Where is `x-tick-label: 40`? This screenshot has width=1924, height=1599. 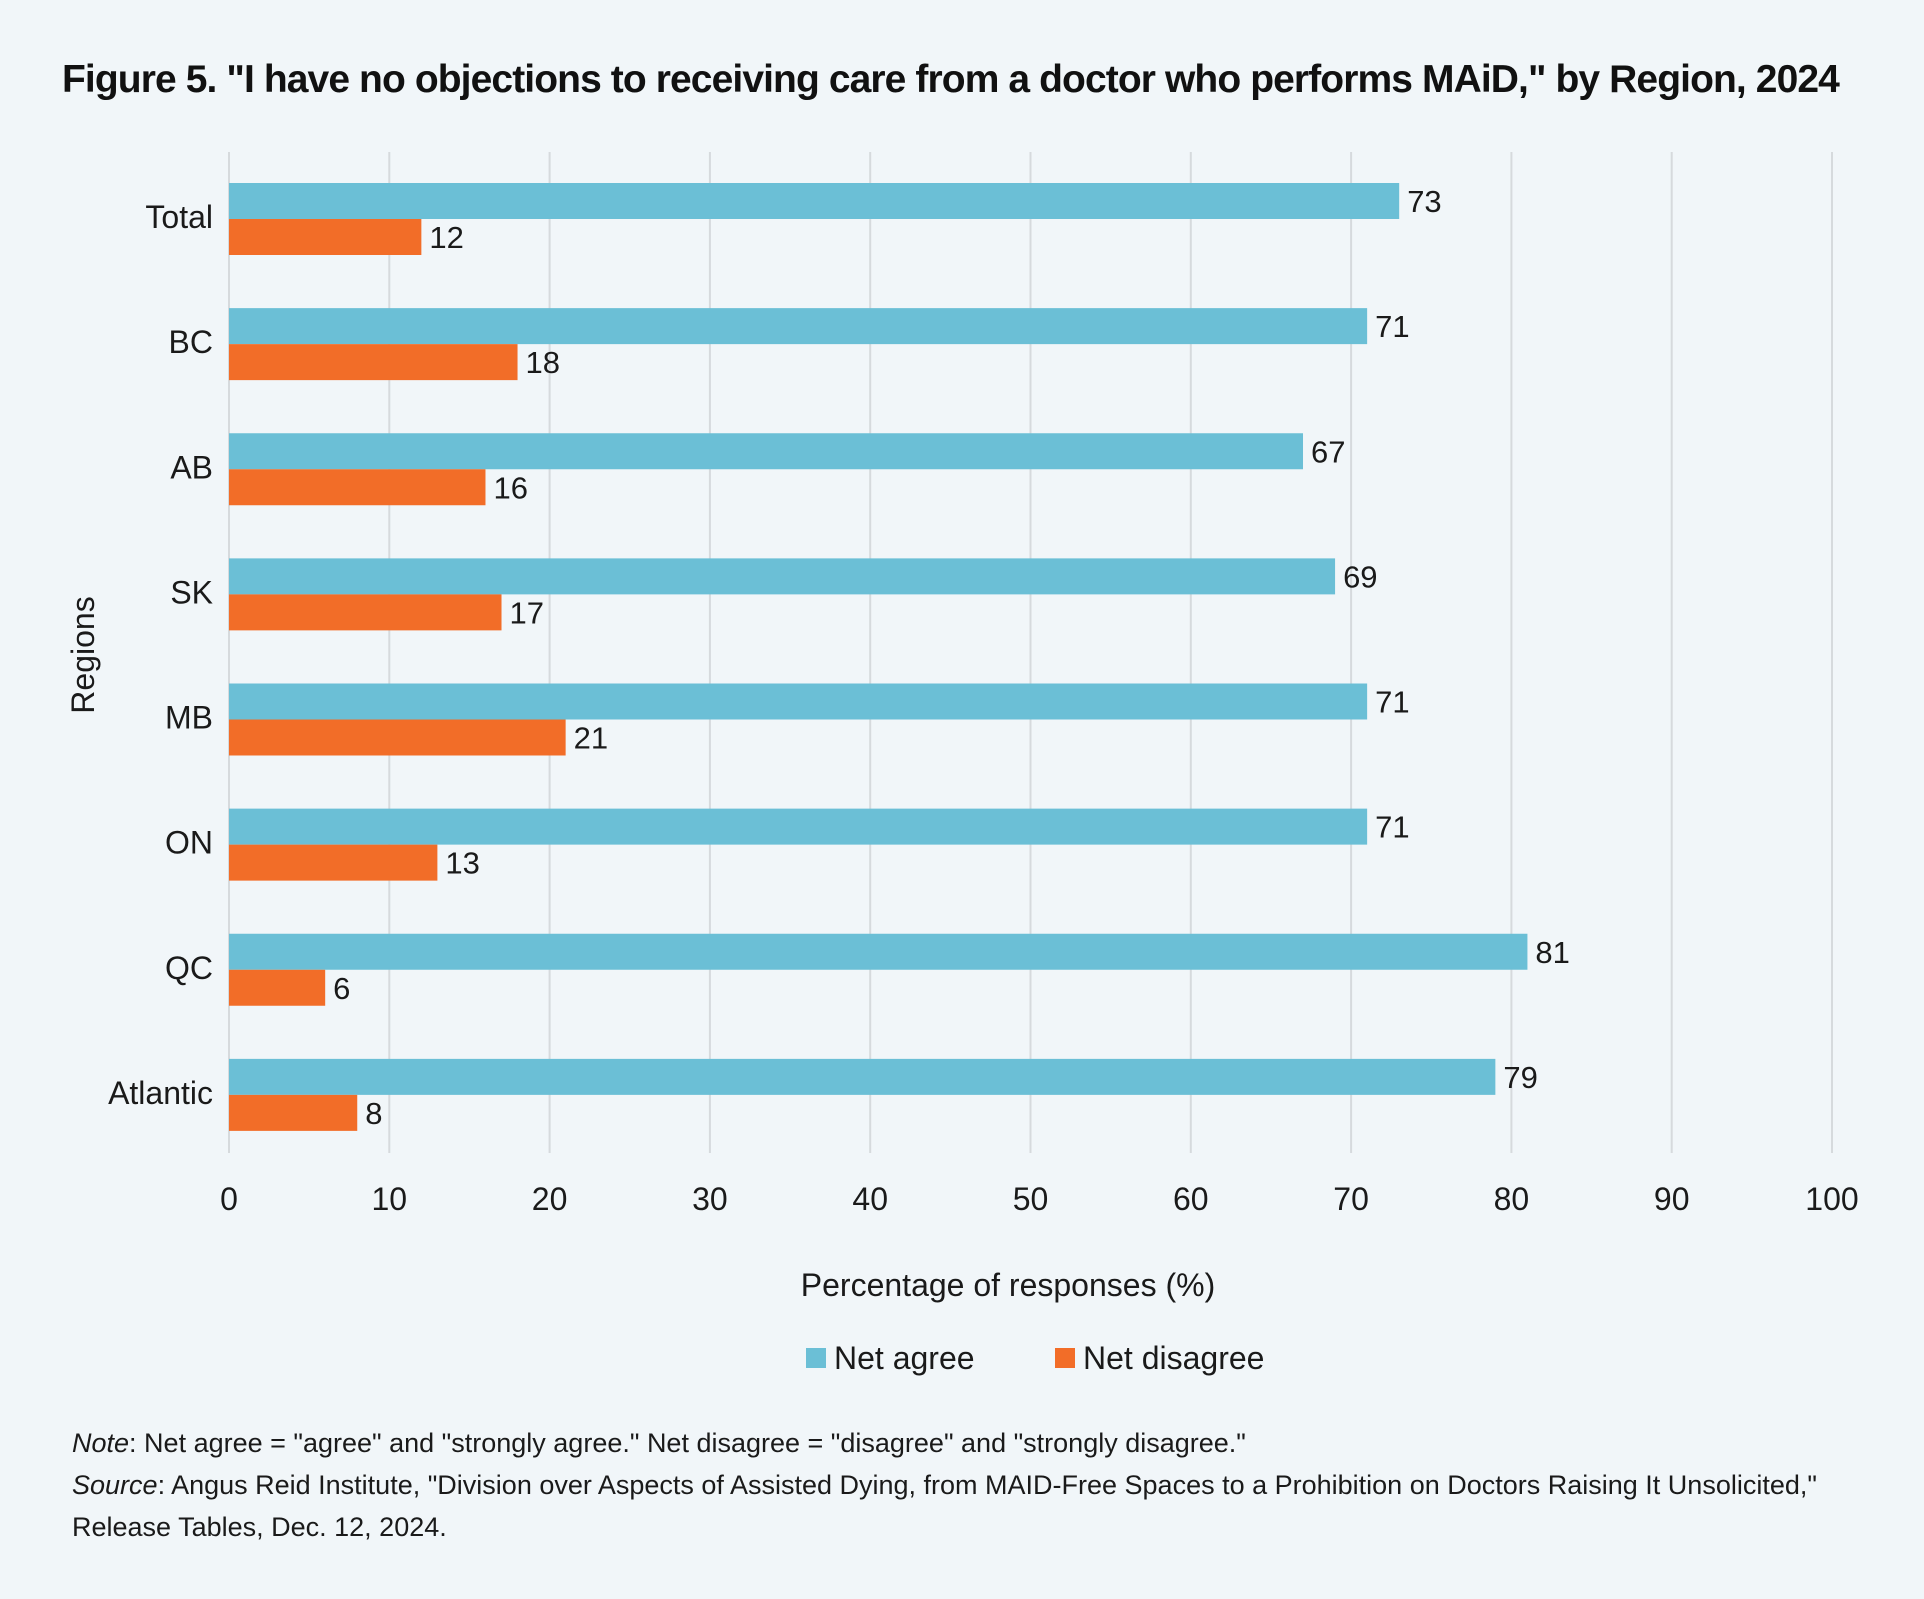
x-tick-label: 40 is located at coordinates (870, 1199).